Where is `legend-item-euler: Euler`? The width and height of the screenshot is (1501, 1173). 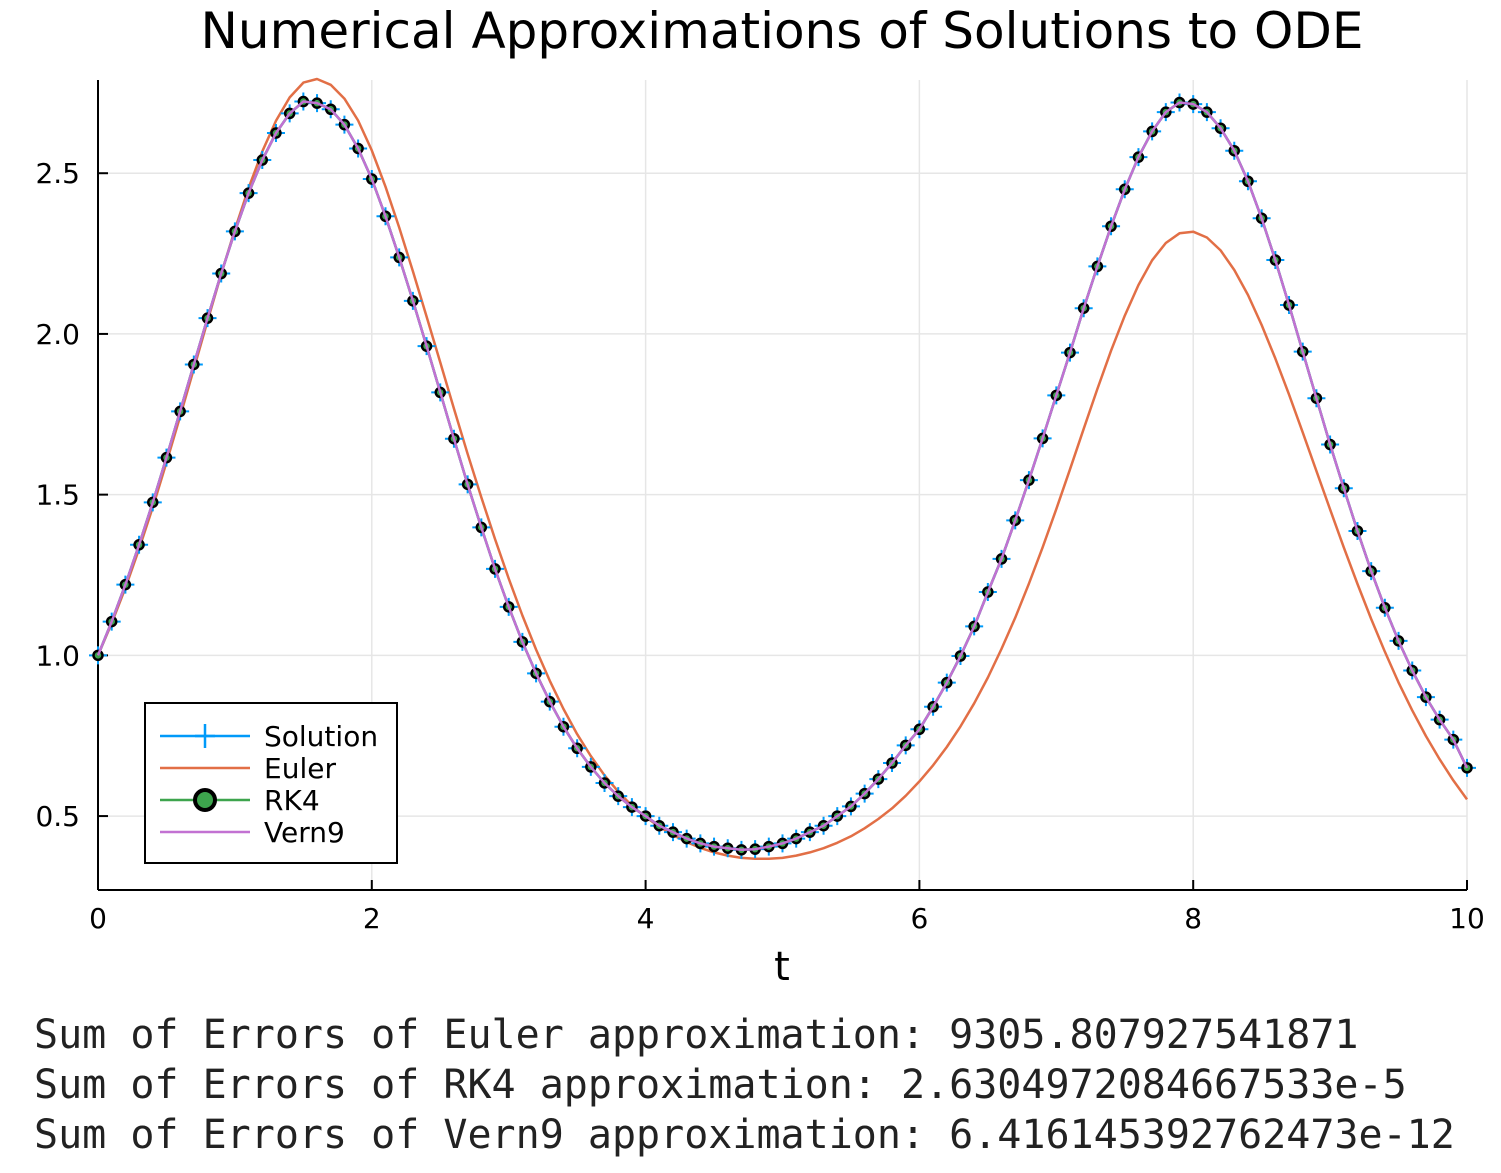 legend-item-euler: Euler is located at coordinates (248, 768).